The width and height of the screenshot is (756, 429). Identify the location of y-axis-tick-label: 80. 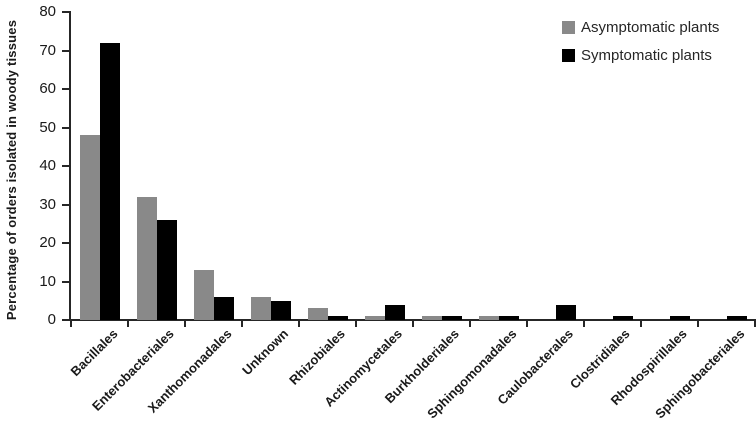
(47, 11).